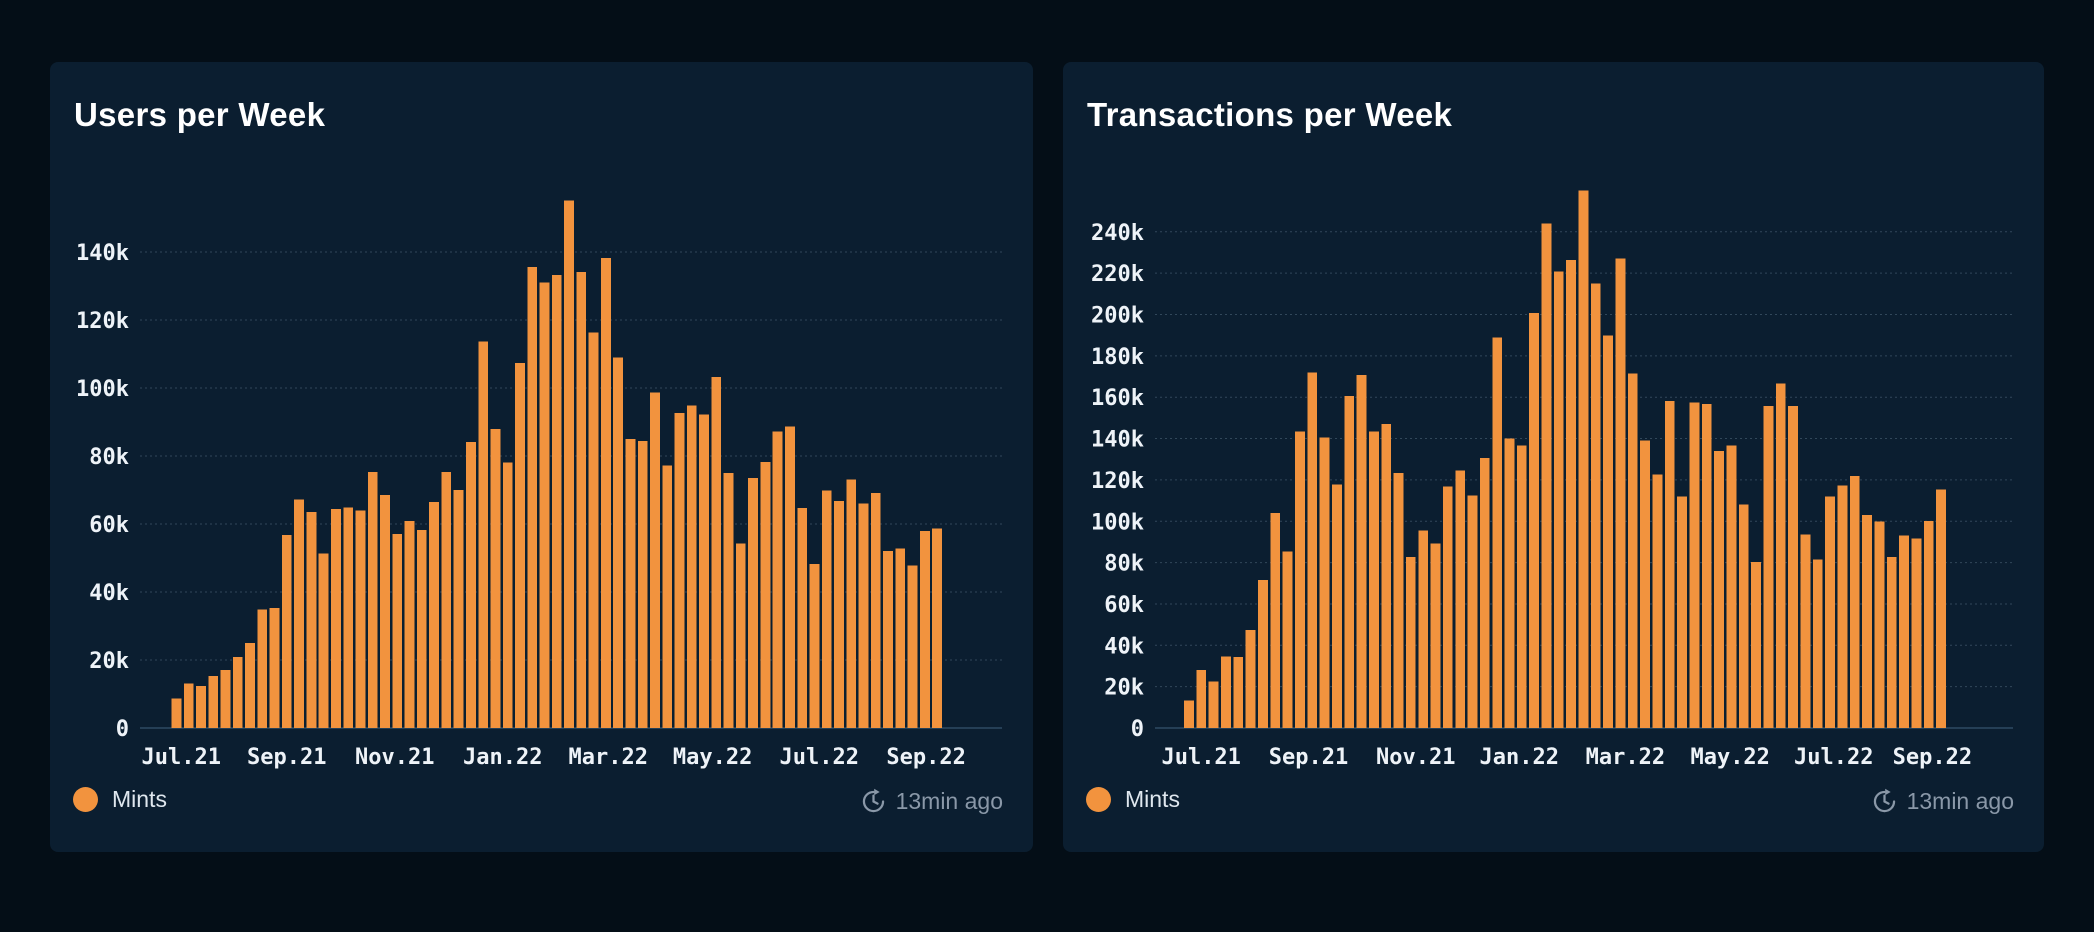  Describe the element at coordinates (1124, 688) in the screenshot. I see `y-tick-label: 20k` at that location.